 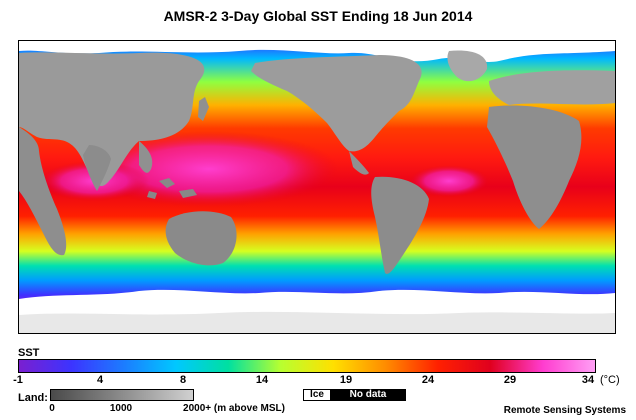 What do you see at coordinates (346, 380) in the screenshot?
I see `colorbar-tick: 19` at bounding box center [346, 380].